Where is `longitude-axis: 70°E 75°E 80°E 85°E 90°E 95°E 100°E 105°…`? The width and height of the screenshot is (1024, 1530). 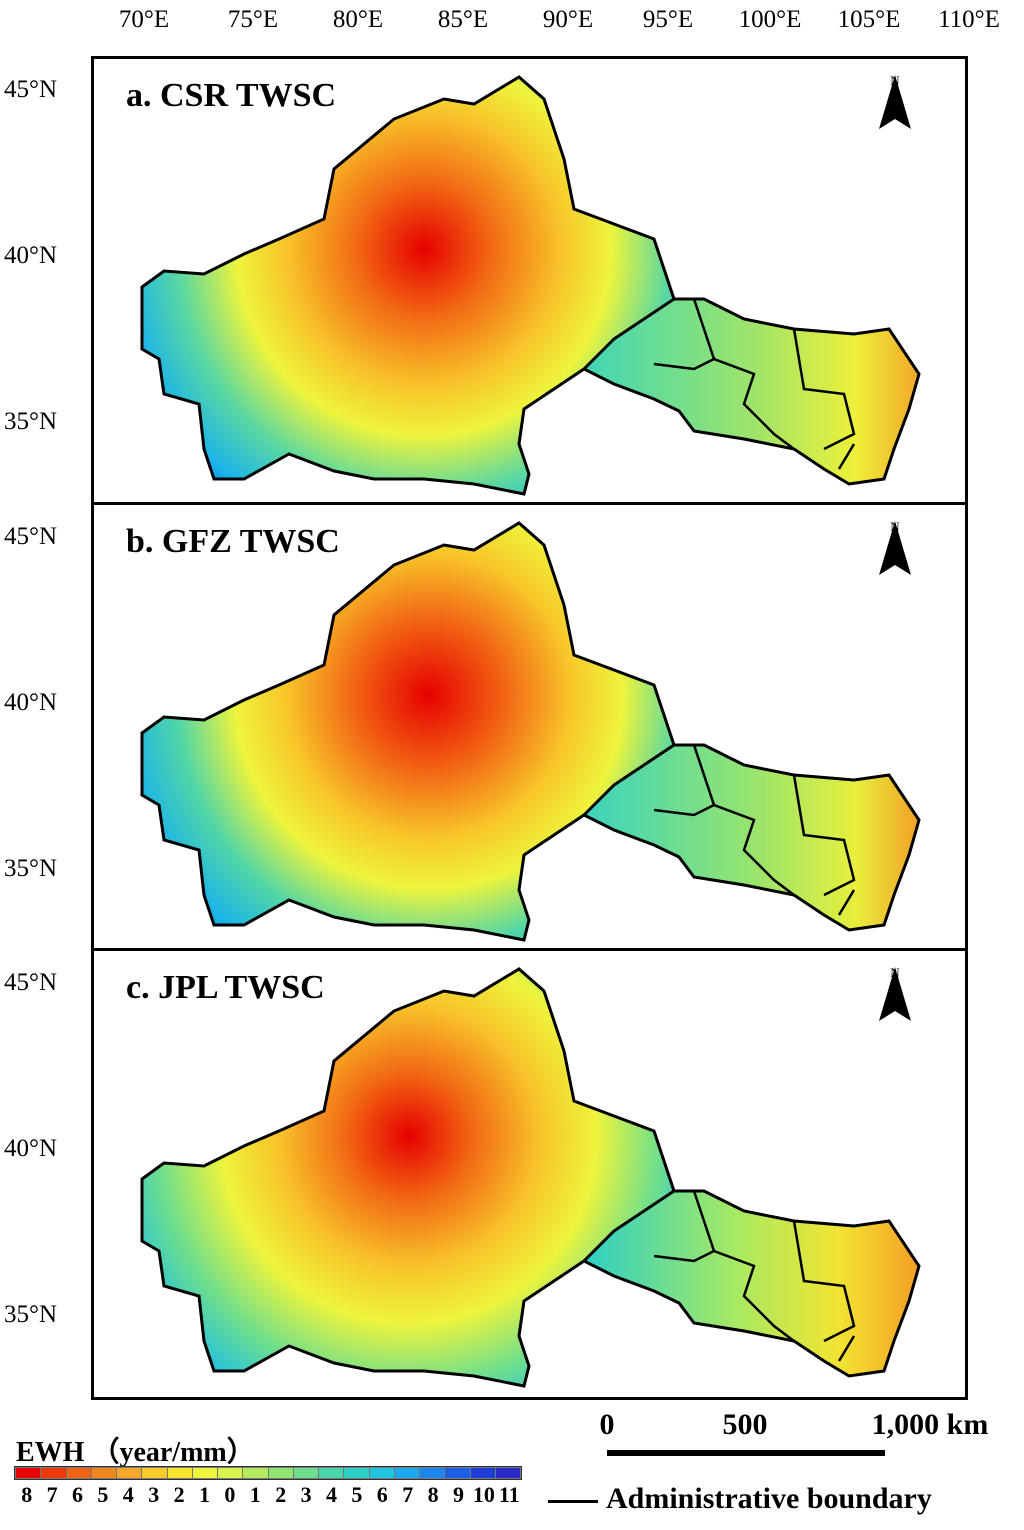
longitude-axis: 70°E 75°E 80°E 85°E 90°E 95°E 100°E 105°… is located at coordinates (512, 23).